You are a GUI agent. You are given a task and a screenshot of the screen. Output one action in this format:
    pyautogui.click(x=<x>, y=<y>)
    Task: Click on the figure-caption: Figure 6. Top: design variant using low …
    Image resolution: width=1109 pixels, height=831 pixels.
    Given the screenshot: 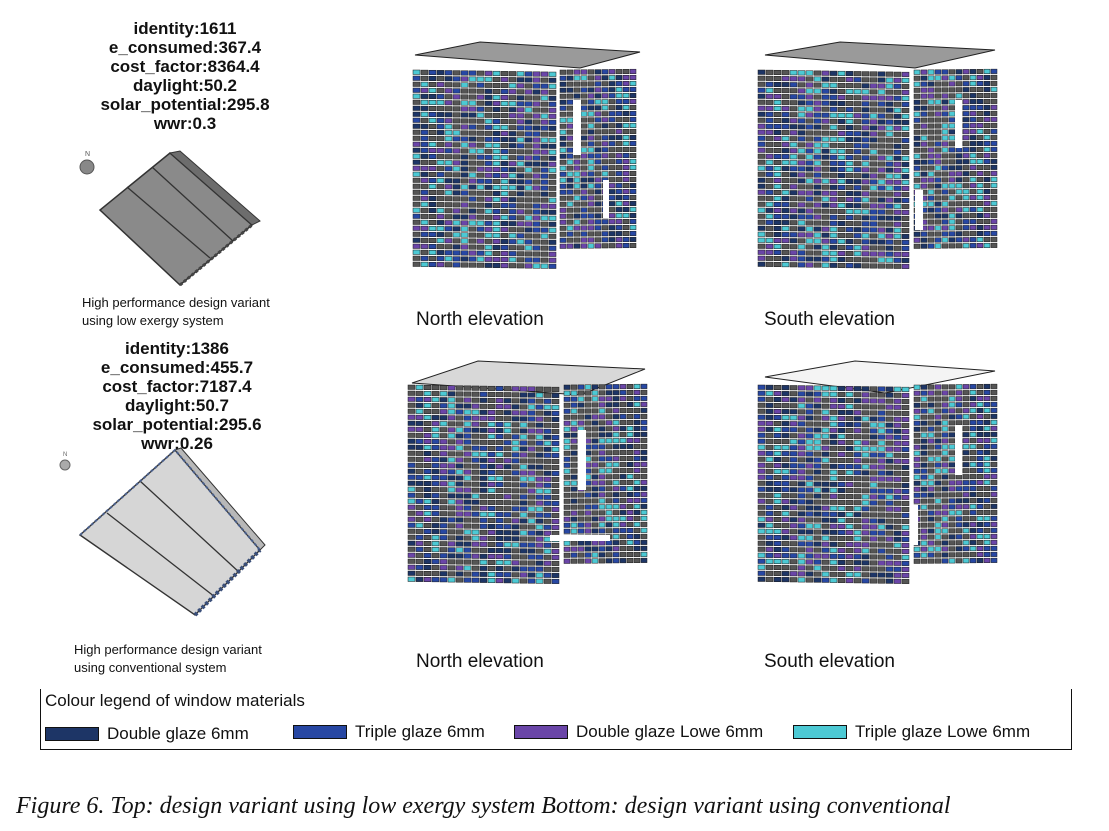 What is the action you would take?
    pyautogui.click(x=483, y=806)
    